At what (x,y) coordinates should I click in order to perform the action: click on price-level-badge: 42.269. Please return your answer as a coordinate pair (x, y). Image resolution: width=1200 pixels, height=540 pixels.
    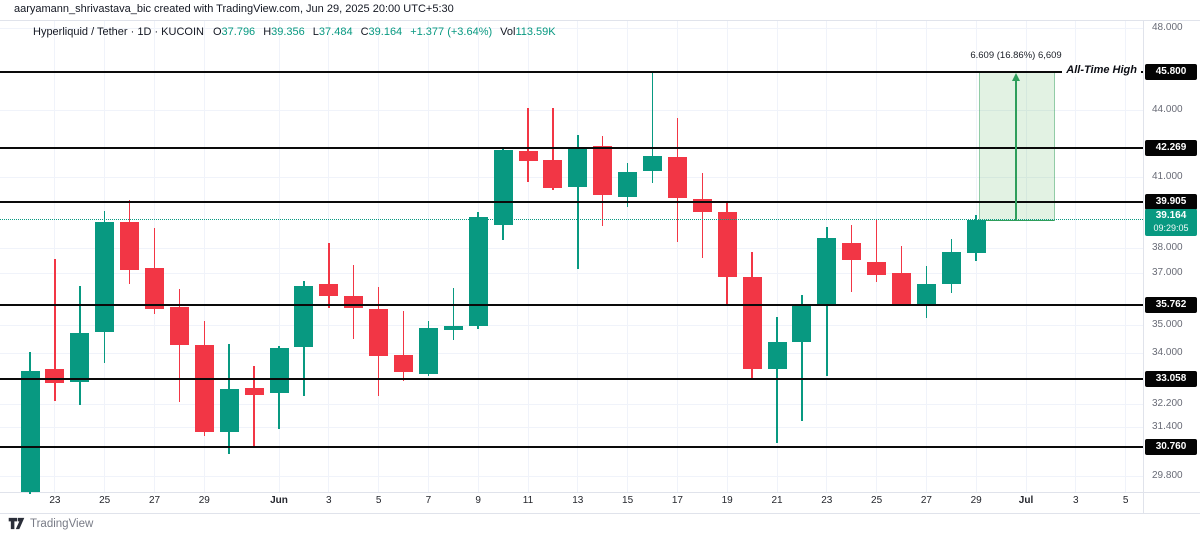
    Looking at the image, I should click on (1171, 147).